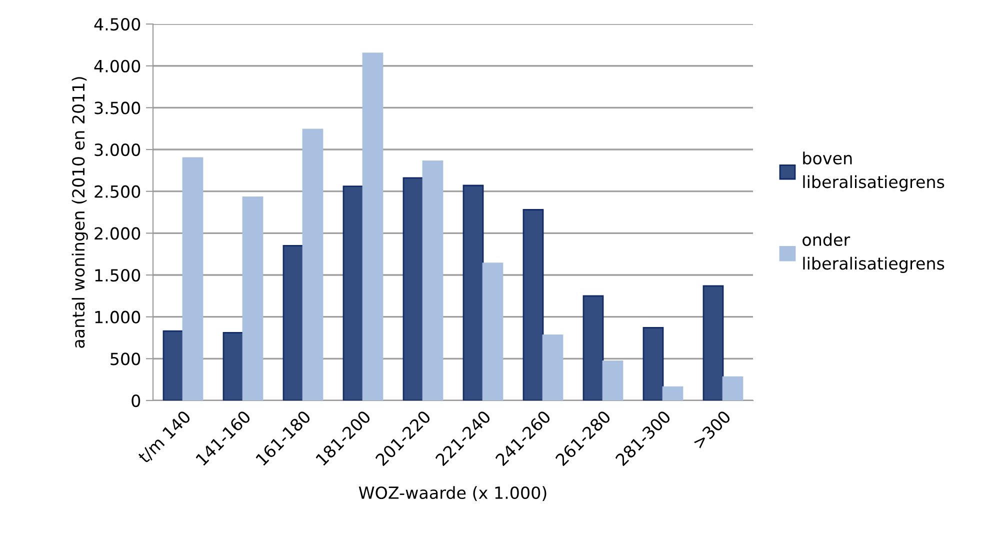 This screenshot has height=534, width=1000. I want to click on y-tick-label: 500, so click(125, 359).